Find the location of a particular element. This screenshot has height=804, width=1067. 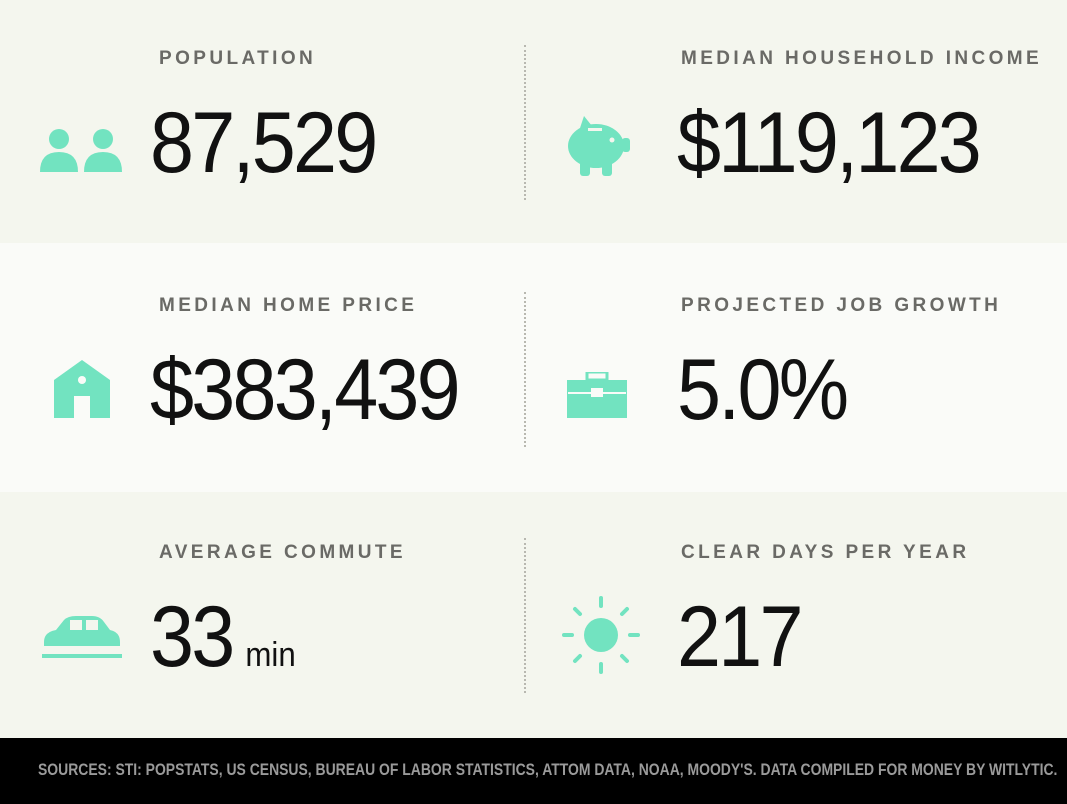

people-icon is located at coordinates (81, 150).